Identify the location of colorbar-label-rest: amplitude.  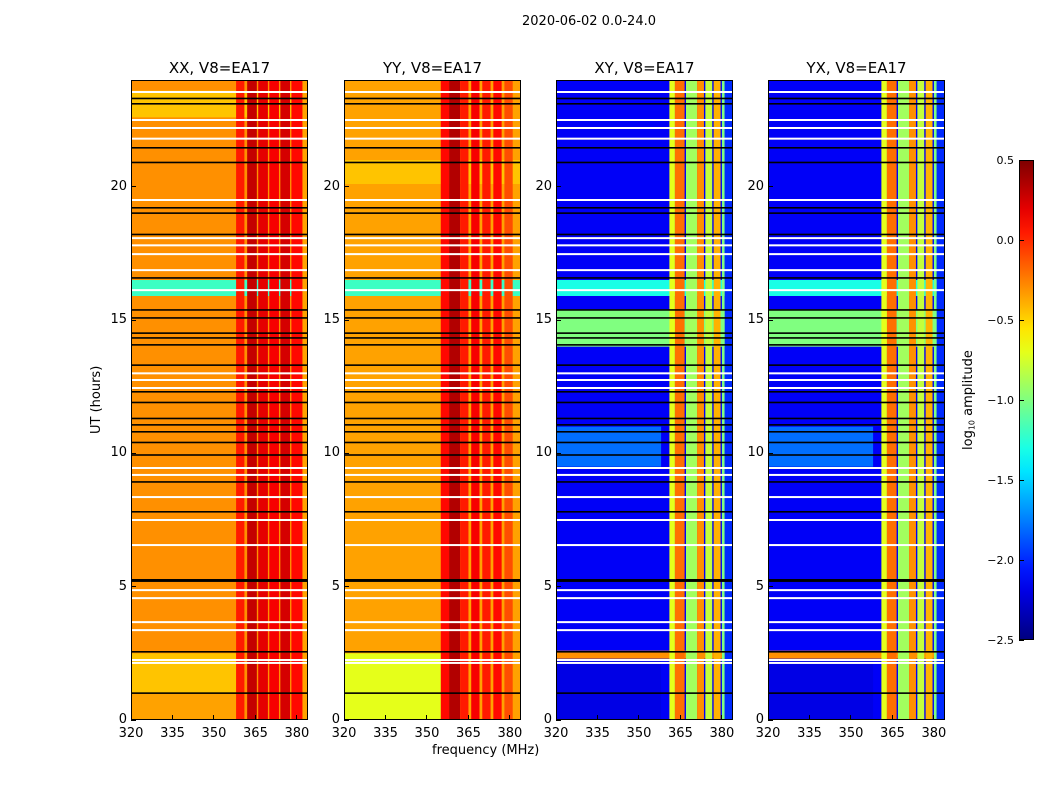
(968, 385).